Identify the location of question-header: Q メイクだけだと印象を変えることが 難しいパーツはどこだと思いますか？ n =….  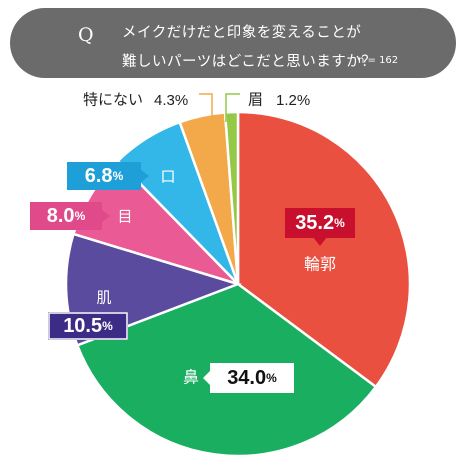
(233, 43).